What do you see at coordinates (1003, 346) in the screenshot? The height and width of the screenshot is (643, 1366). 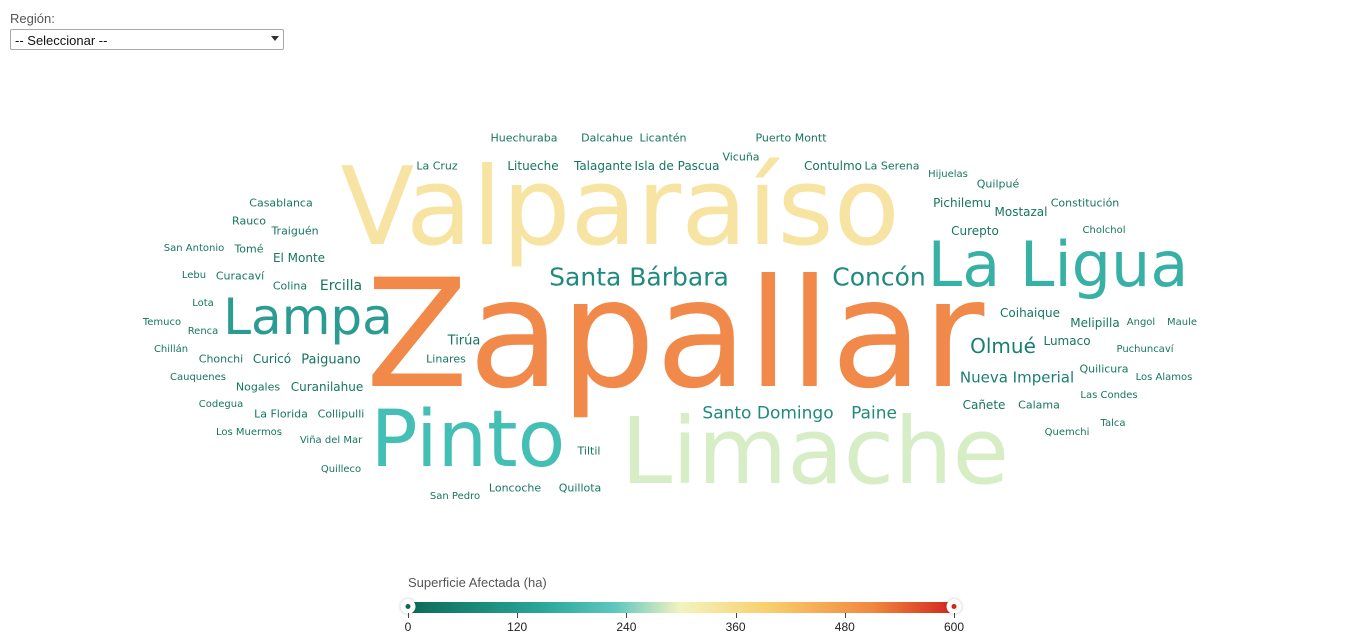 I see `cloud-word: Olmué` at bounding box center [1003, 346].